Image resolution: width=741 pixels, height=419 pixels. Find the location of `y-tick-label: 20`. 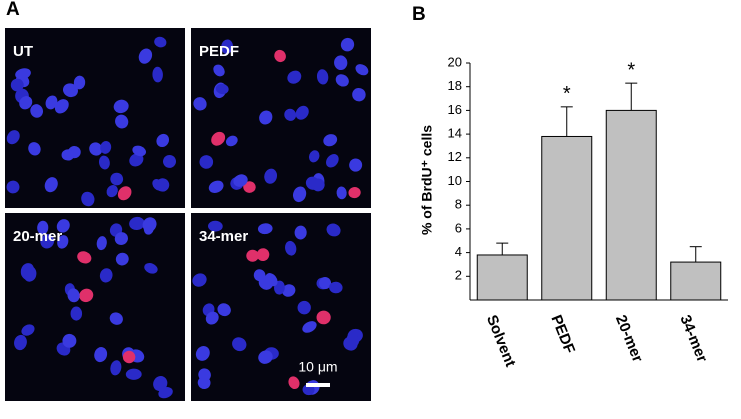

y-tick-label: 20 is located at coordinates (455, 61).